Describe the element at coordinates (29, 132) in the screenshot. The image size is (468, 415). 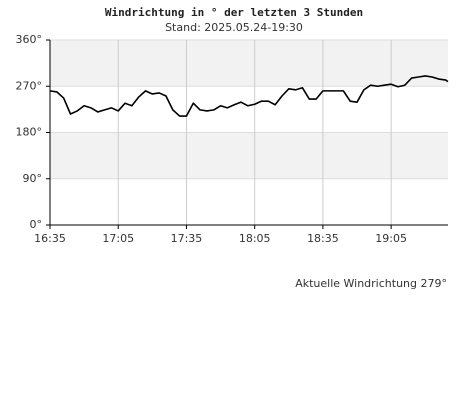
I see `y-tick-label: 180°` at that location.